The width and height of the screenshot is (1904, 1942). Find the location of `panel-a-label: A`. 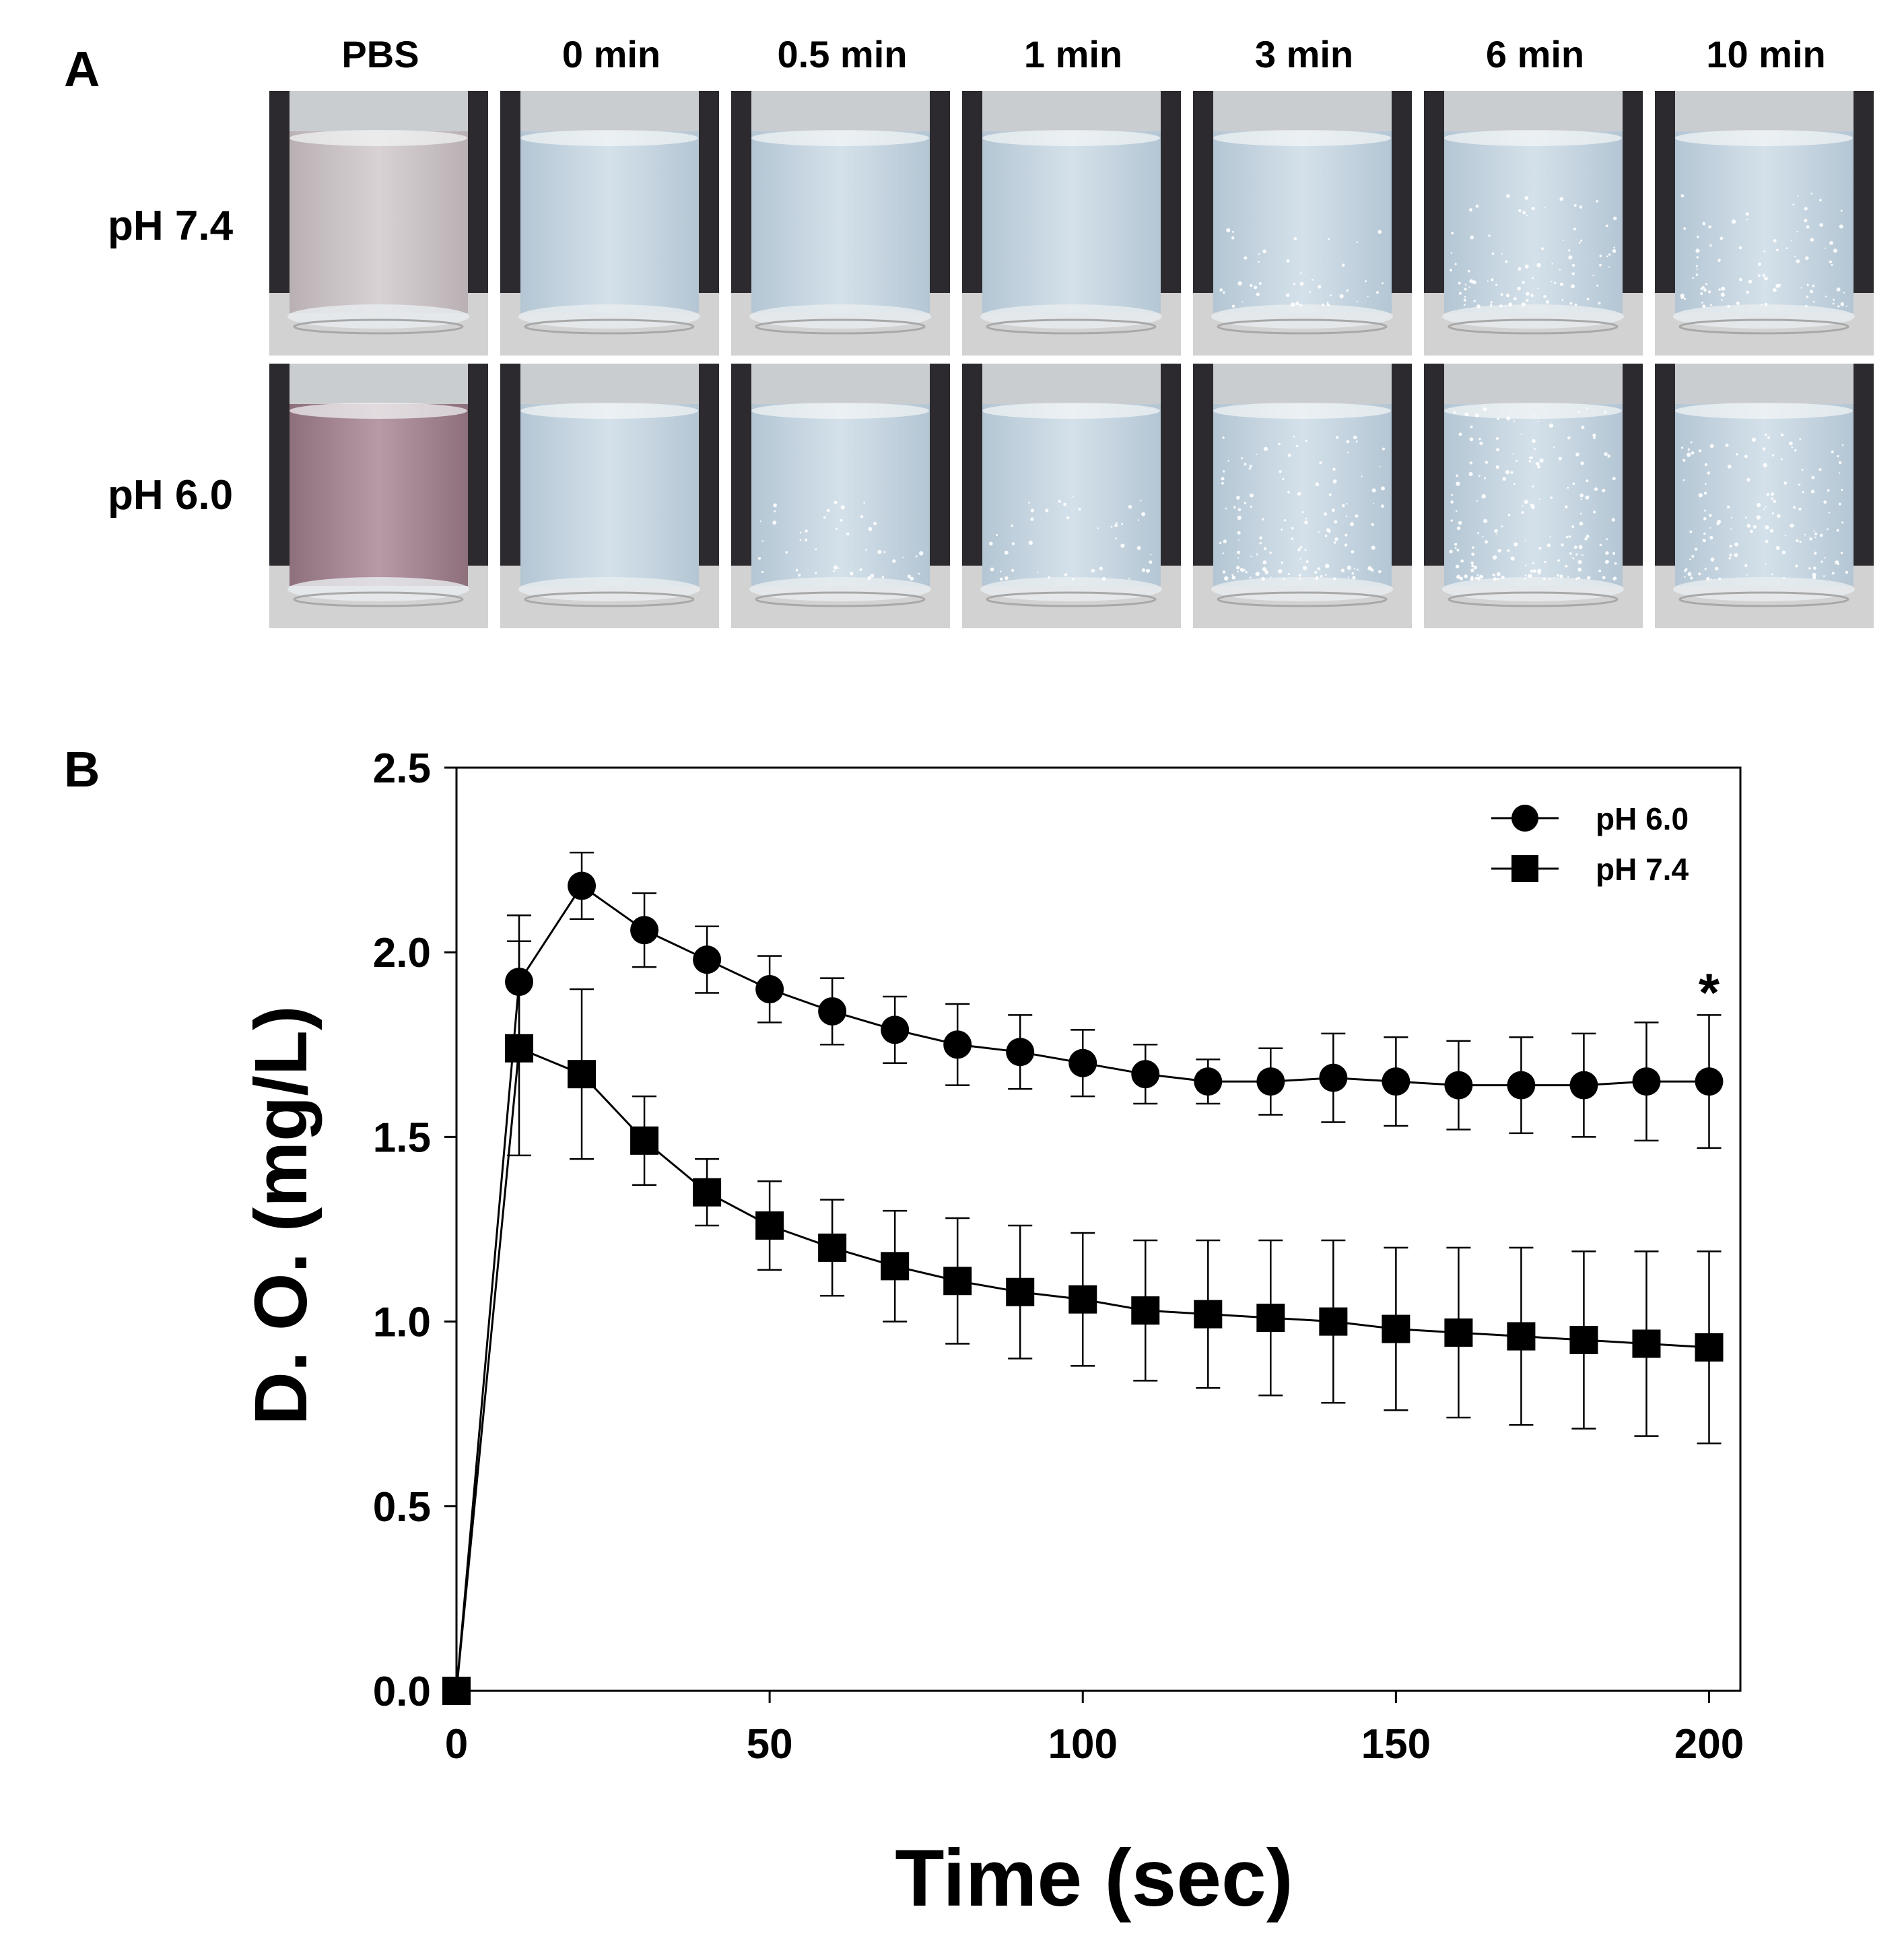

panel-a-label: A is located at coordinates (82, 69).